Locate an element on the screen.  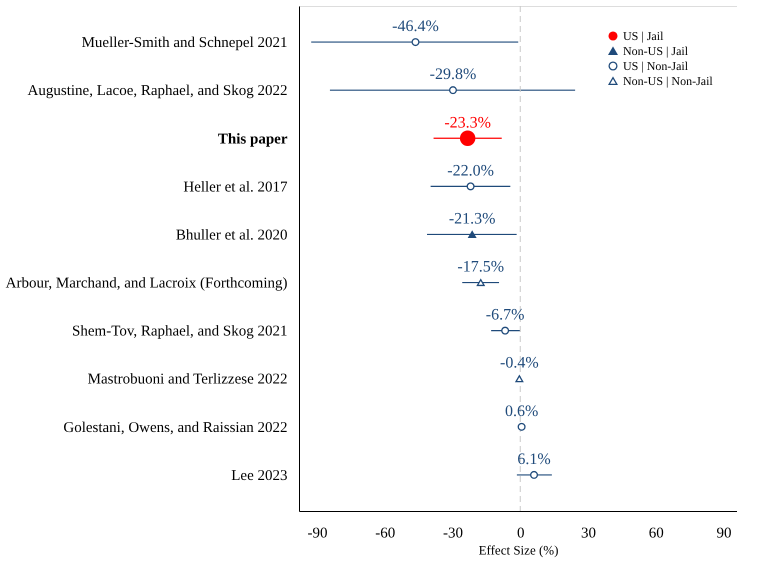
x-tick-label: 30 is located at coordinates (588, 534).